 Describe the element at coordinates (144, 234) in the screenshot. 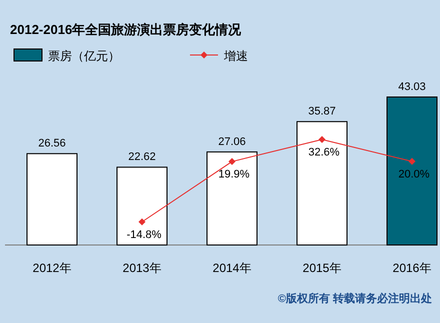

I see `data-label: -14.8%` at that location.